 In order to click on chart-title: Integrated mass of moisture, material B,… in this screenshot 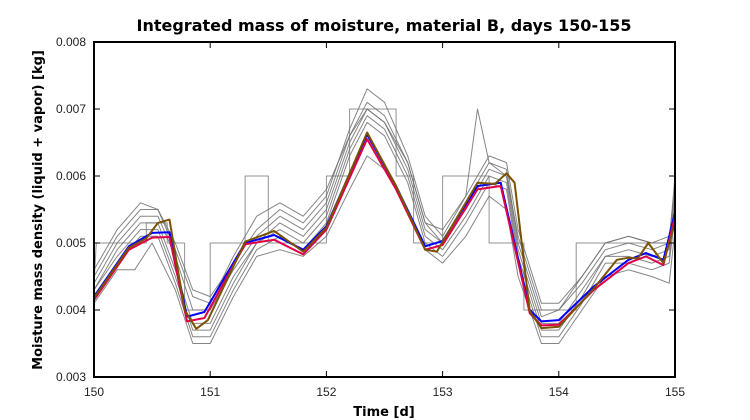, I will do `click(384, 25)`.